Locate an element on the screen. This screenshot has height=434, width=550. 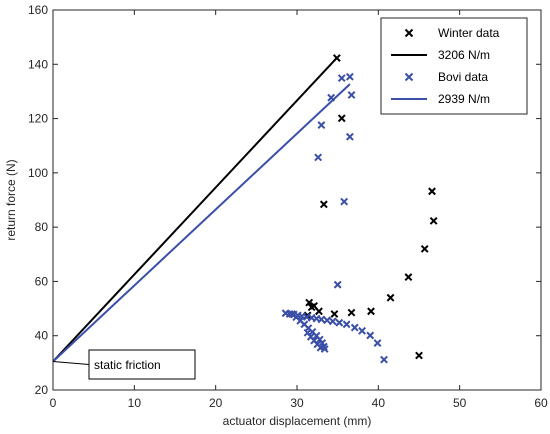
x-tick-label: 30 is located at coordinates (297, 403).